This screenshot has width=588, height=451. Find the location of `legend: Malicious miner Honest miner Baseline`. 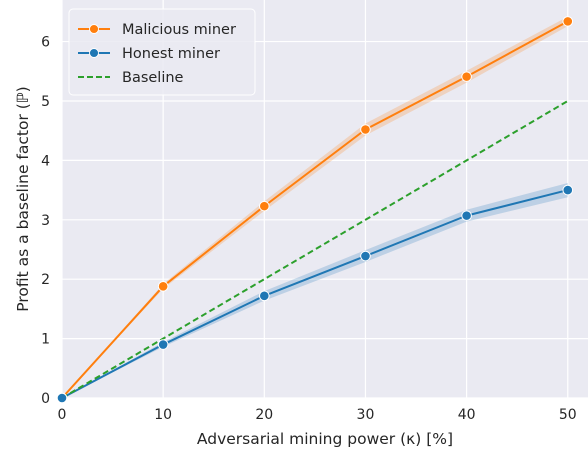

legend: Malicious miner Honest miner Baseline is located at coordinates (162, 52).